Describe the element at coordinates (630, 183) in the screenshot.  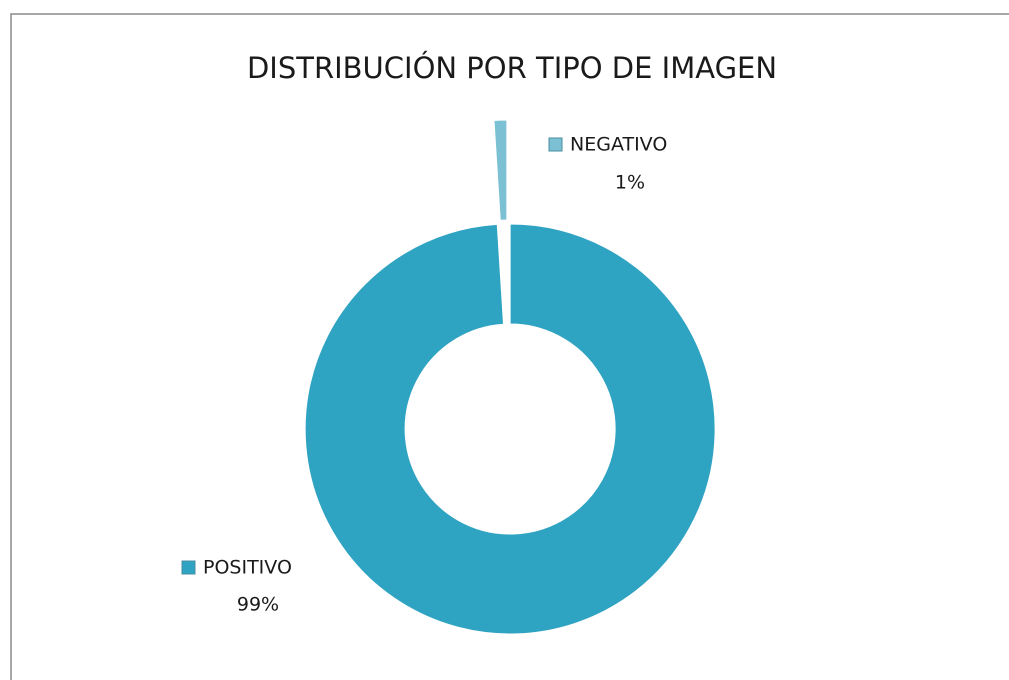
I see `value-label: 1%` at that location.